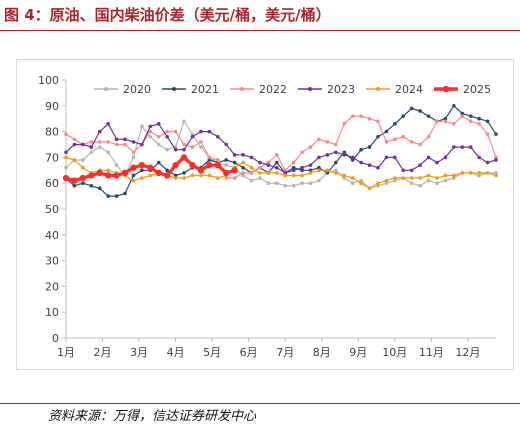  I want to click on legend-2022-marker, so click(242, 89).